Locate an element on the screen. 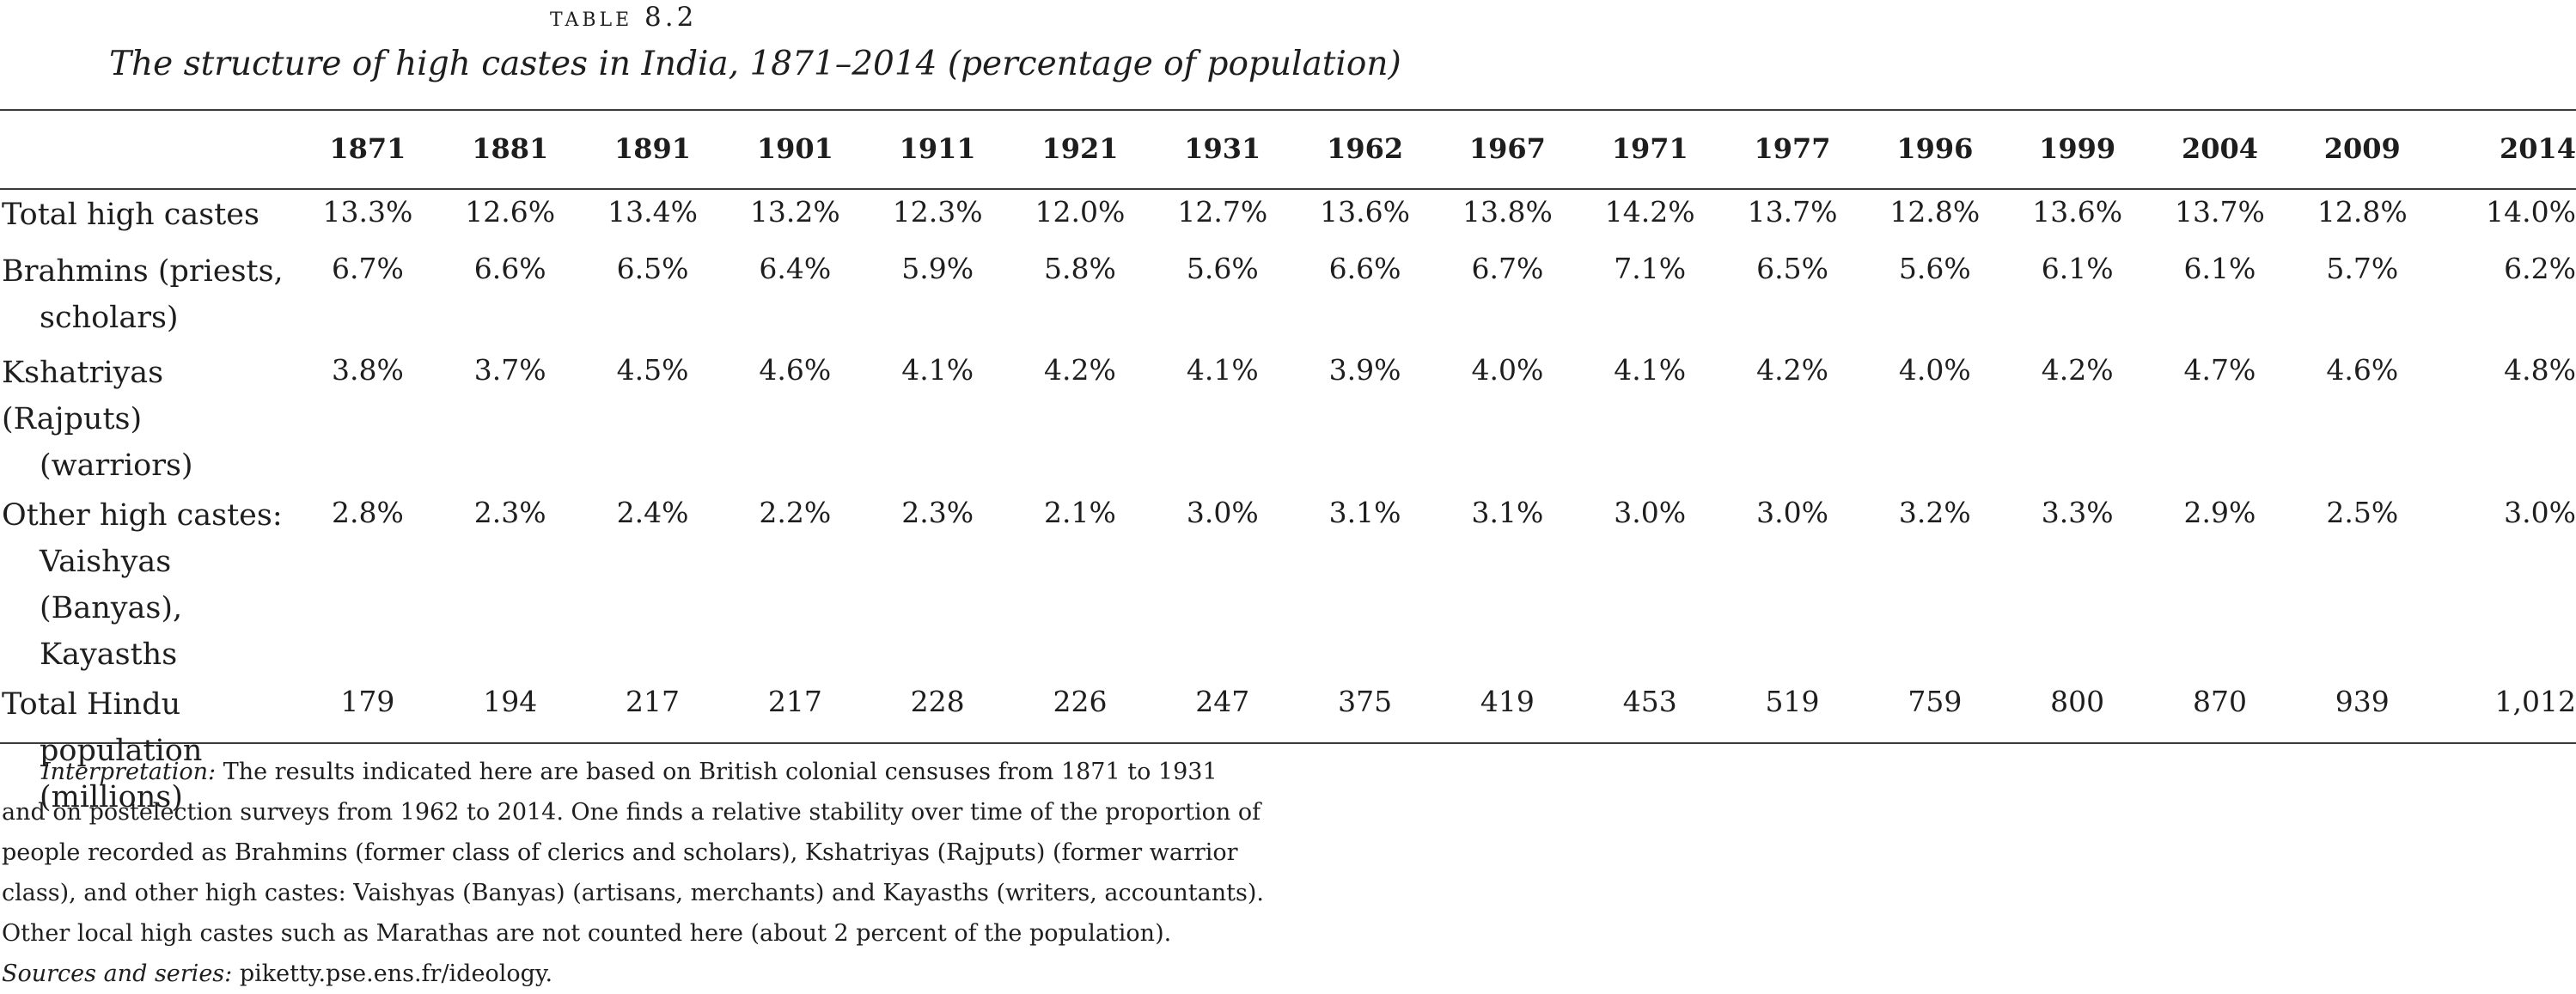  column-header-year: 1901 is located at coordinates (794, 148).